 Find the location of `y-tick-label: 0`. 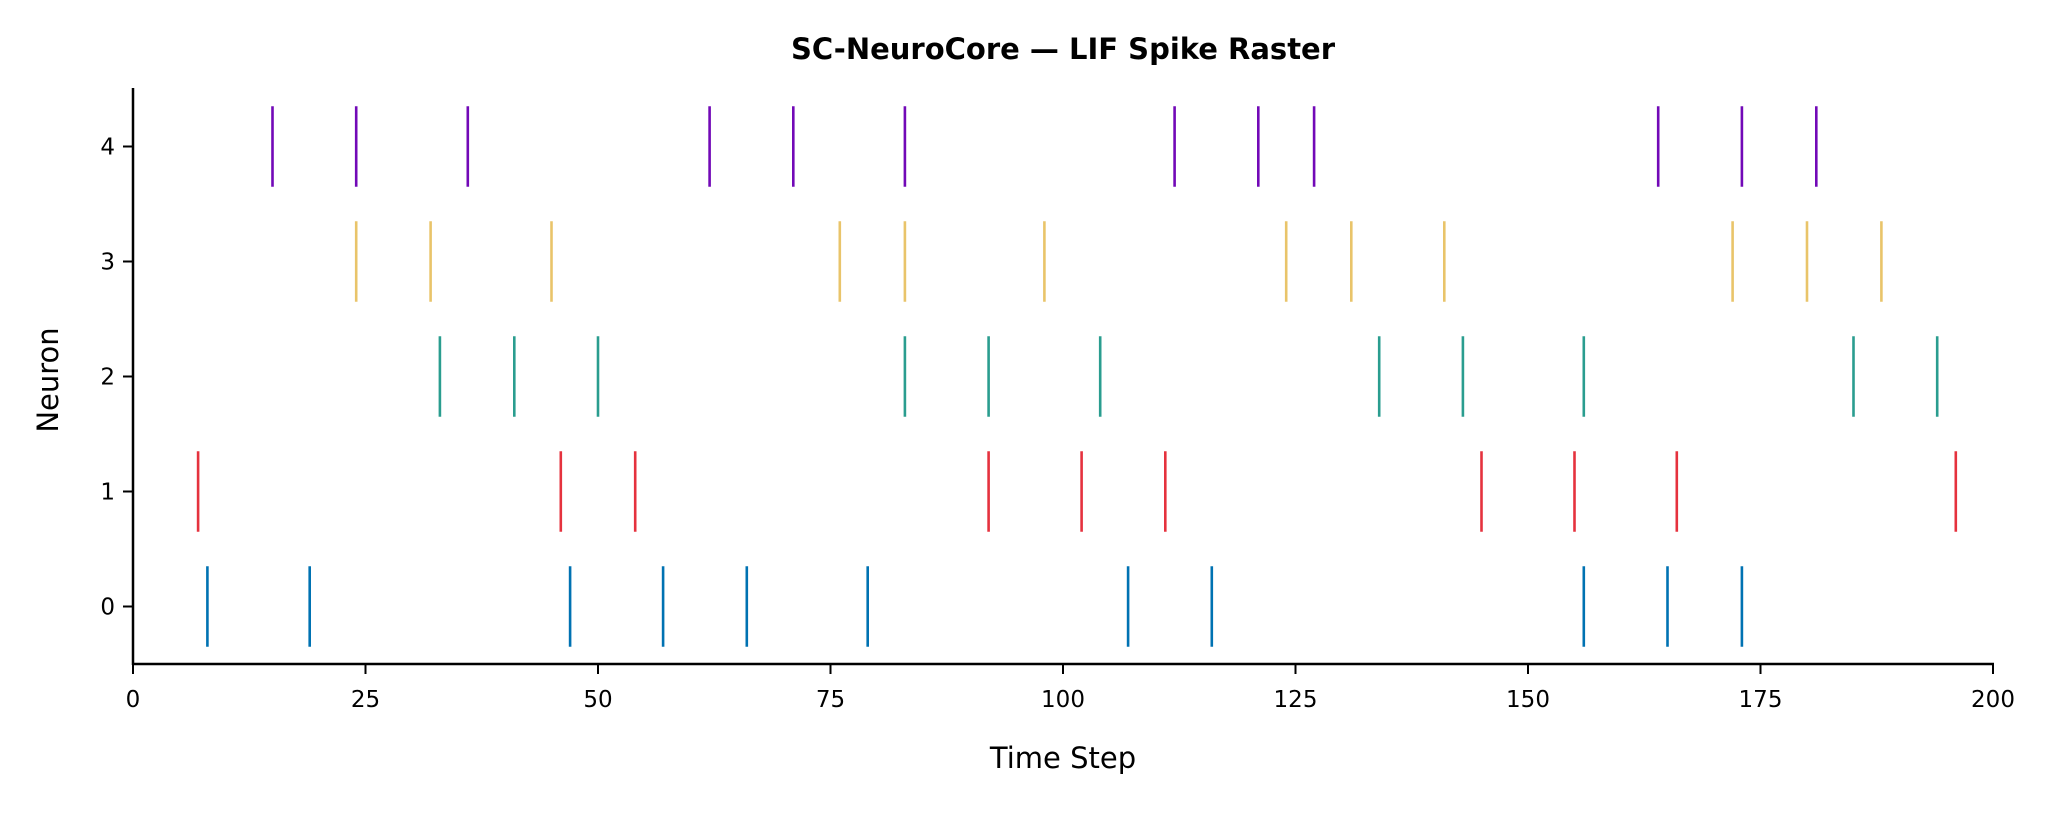

y-tick-label: 0 is located at coordinates (107, 608).